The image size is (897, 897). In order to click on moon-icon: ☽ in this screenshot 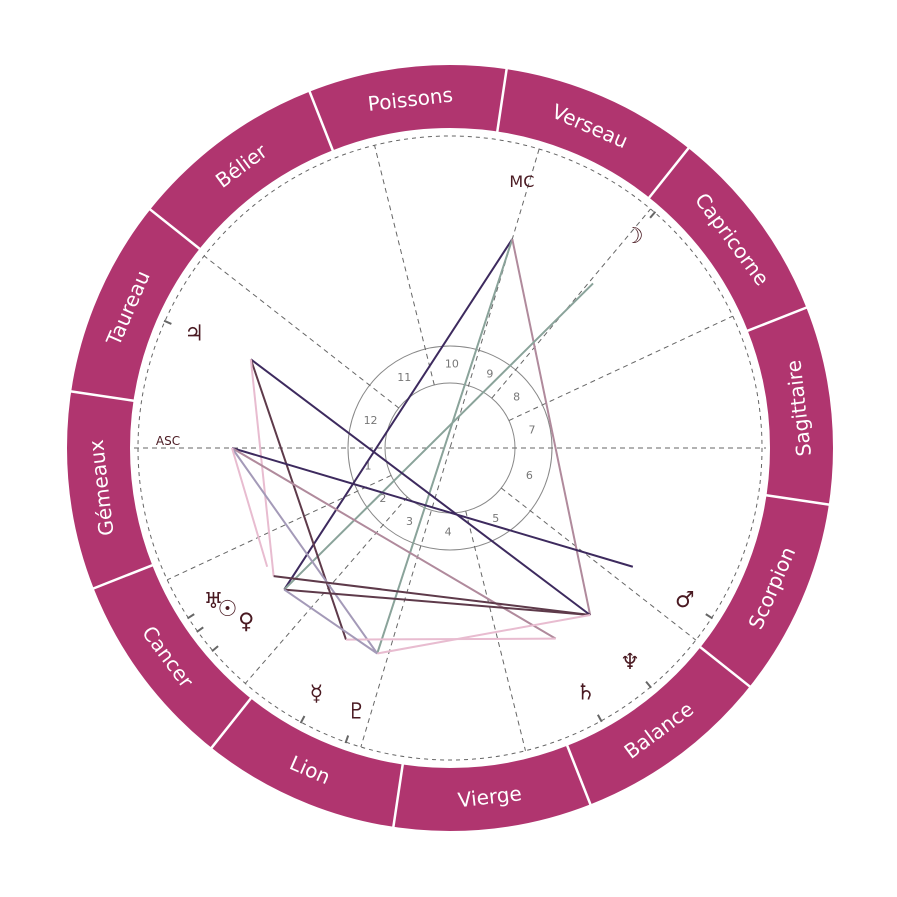, I will do `click(634, 236)`.